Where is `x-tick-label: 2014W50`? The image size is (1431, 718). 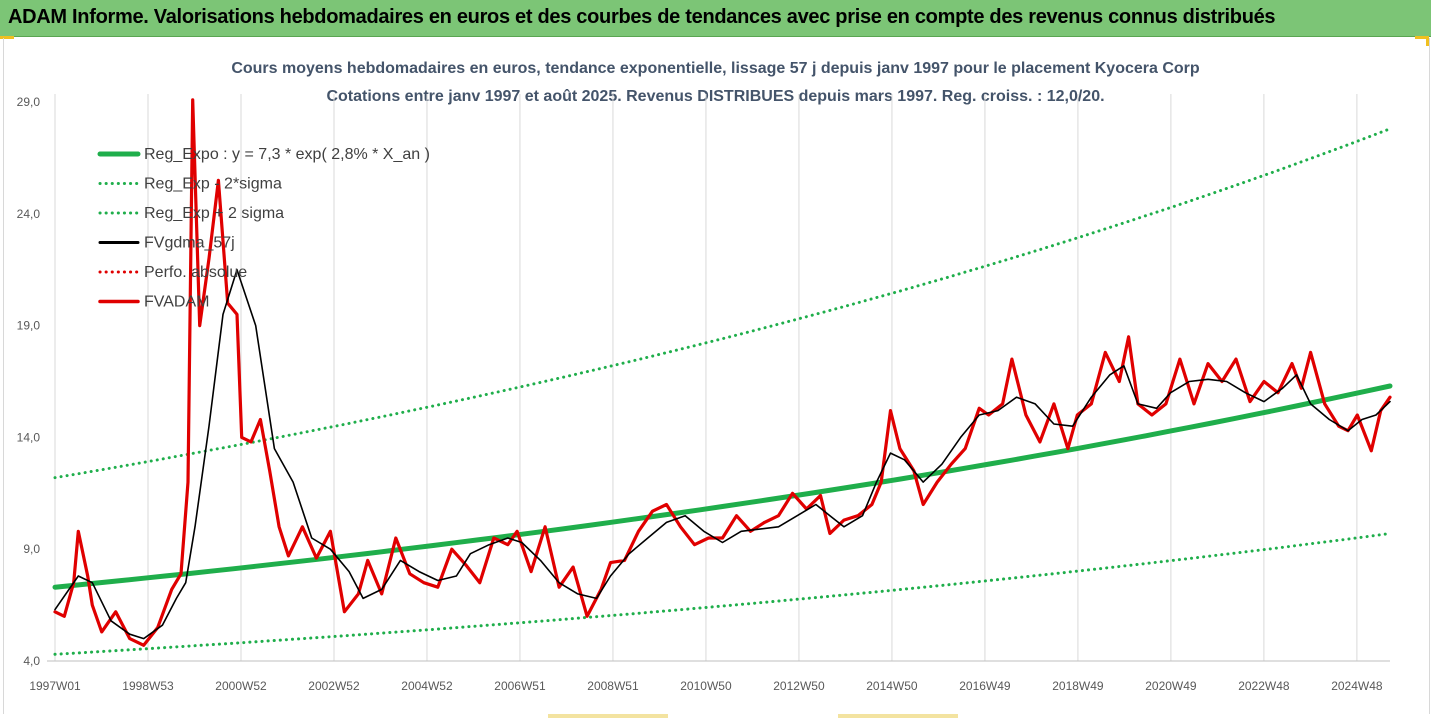
x-tick-label: 2014W50 is located at coordinates (892, 686).